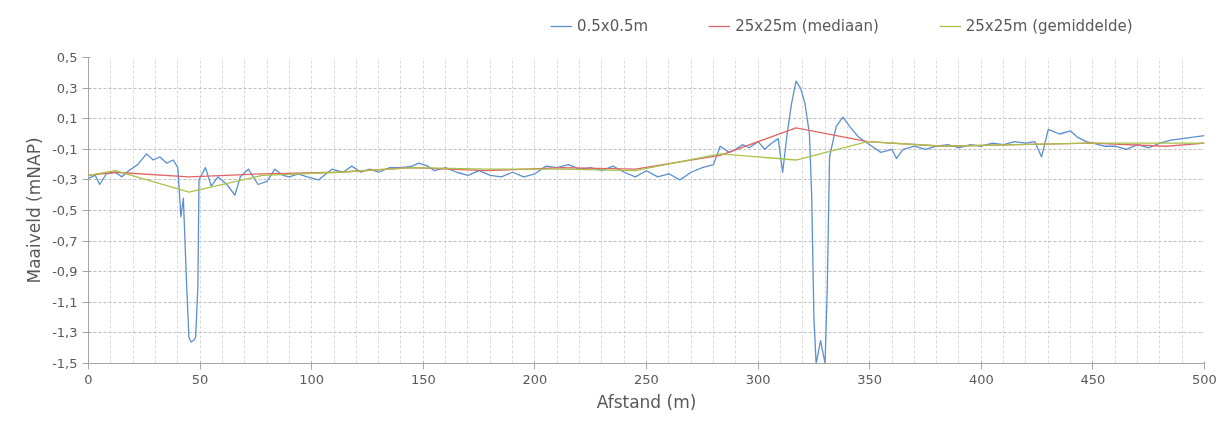  Describe the element at coordinates (67, 119) in the screenshot. I see `y-tick-label: 0,1` at that location.